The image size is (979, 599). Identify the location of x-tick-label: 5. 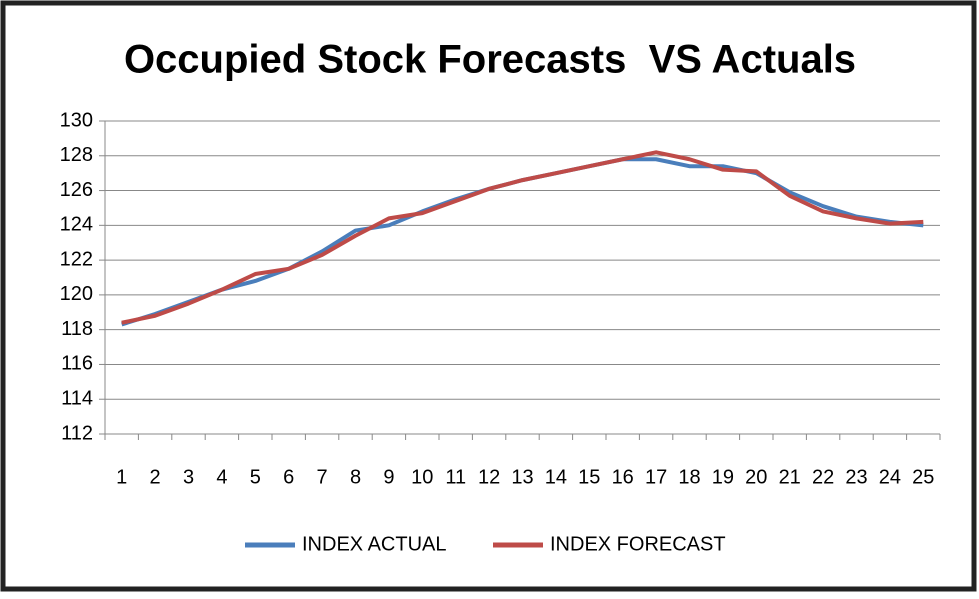
(255, 477).